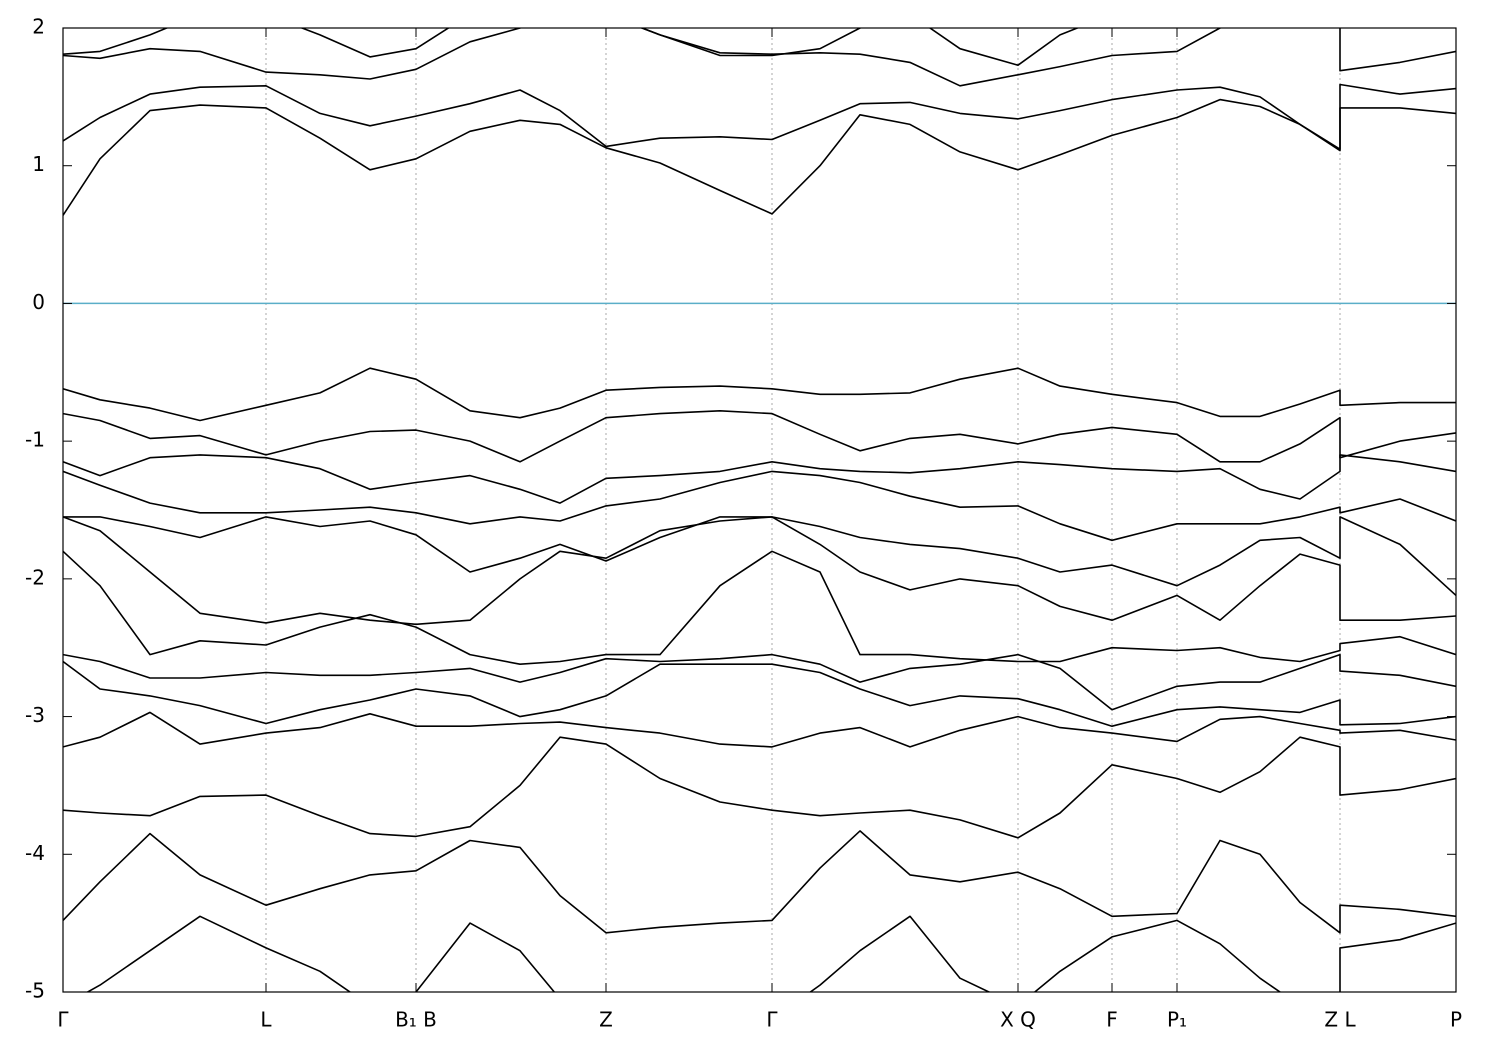 Image resolution: width=1500 pixels, height=1050 pixels. Describe the element at coordinates (1018, 1020) in the screenshot. I see `x-tick-label: X Q` at that location.